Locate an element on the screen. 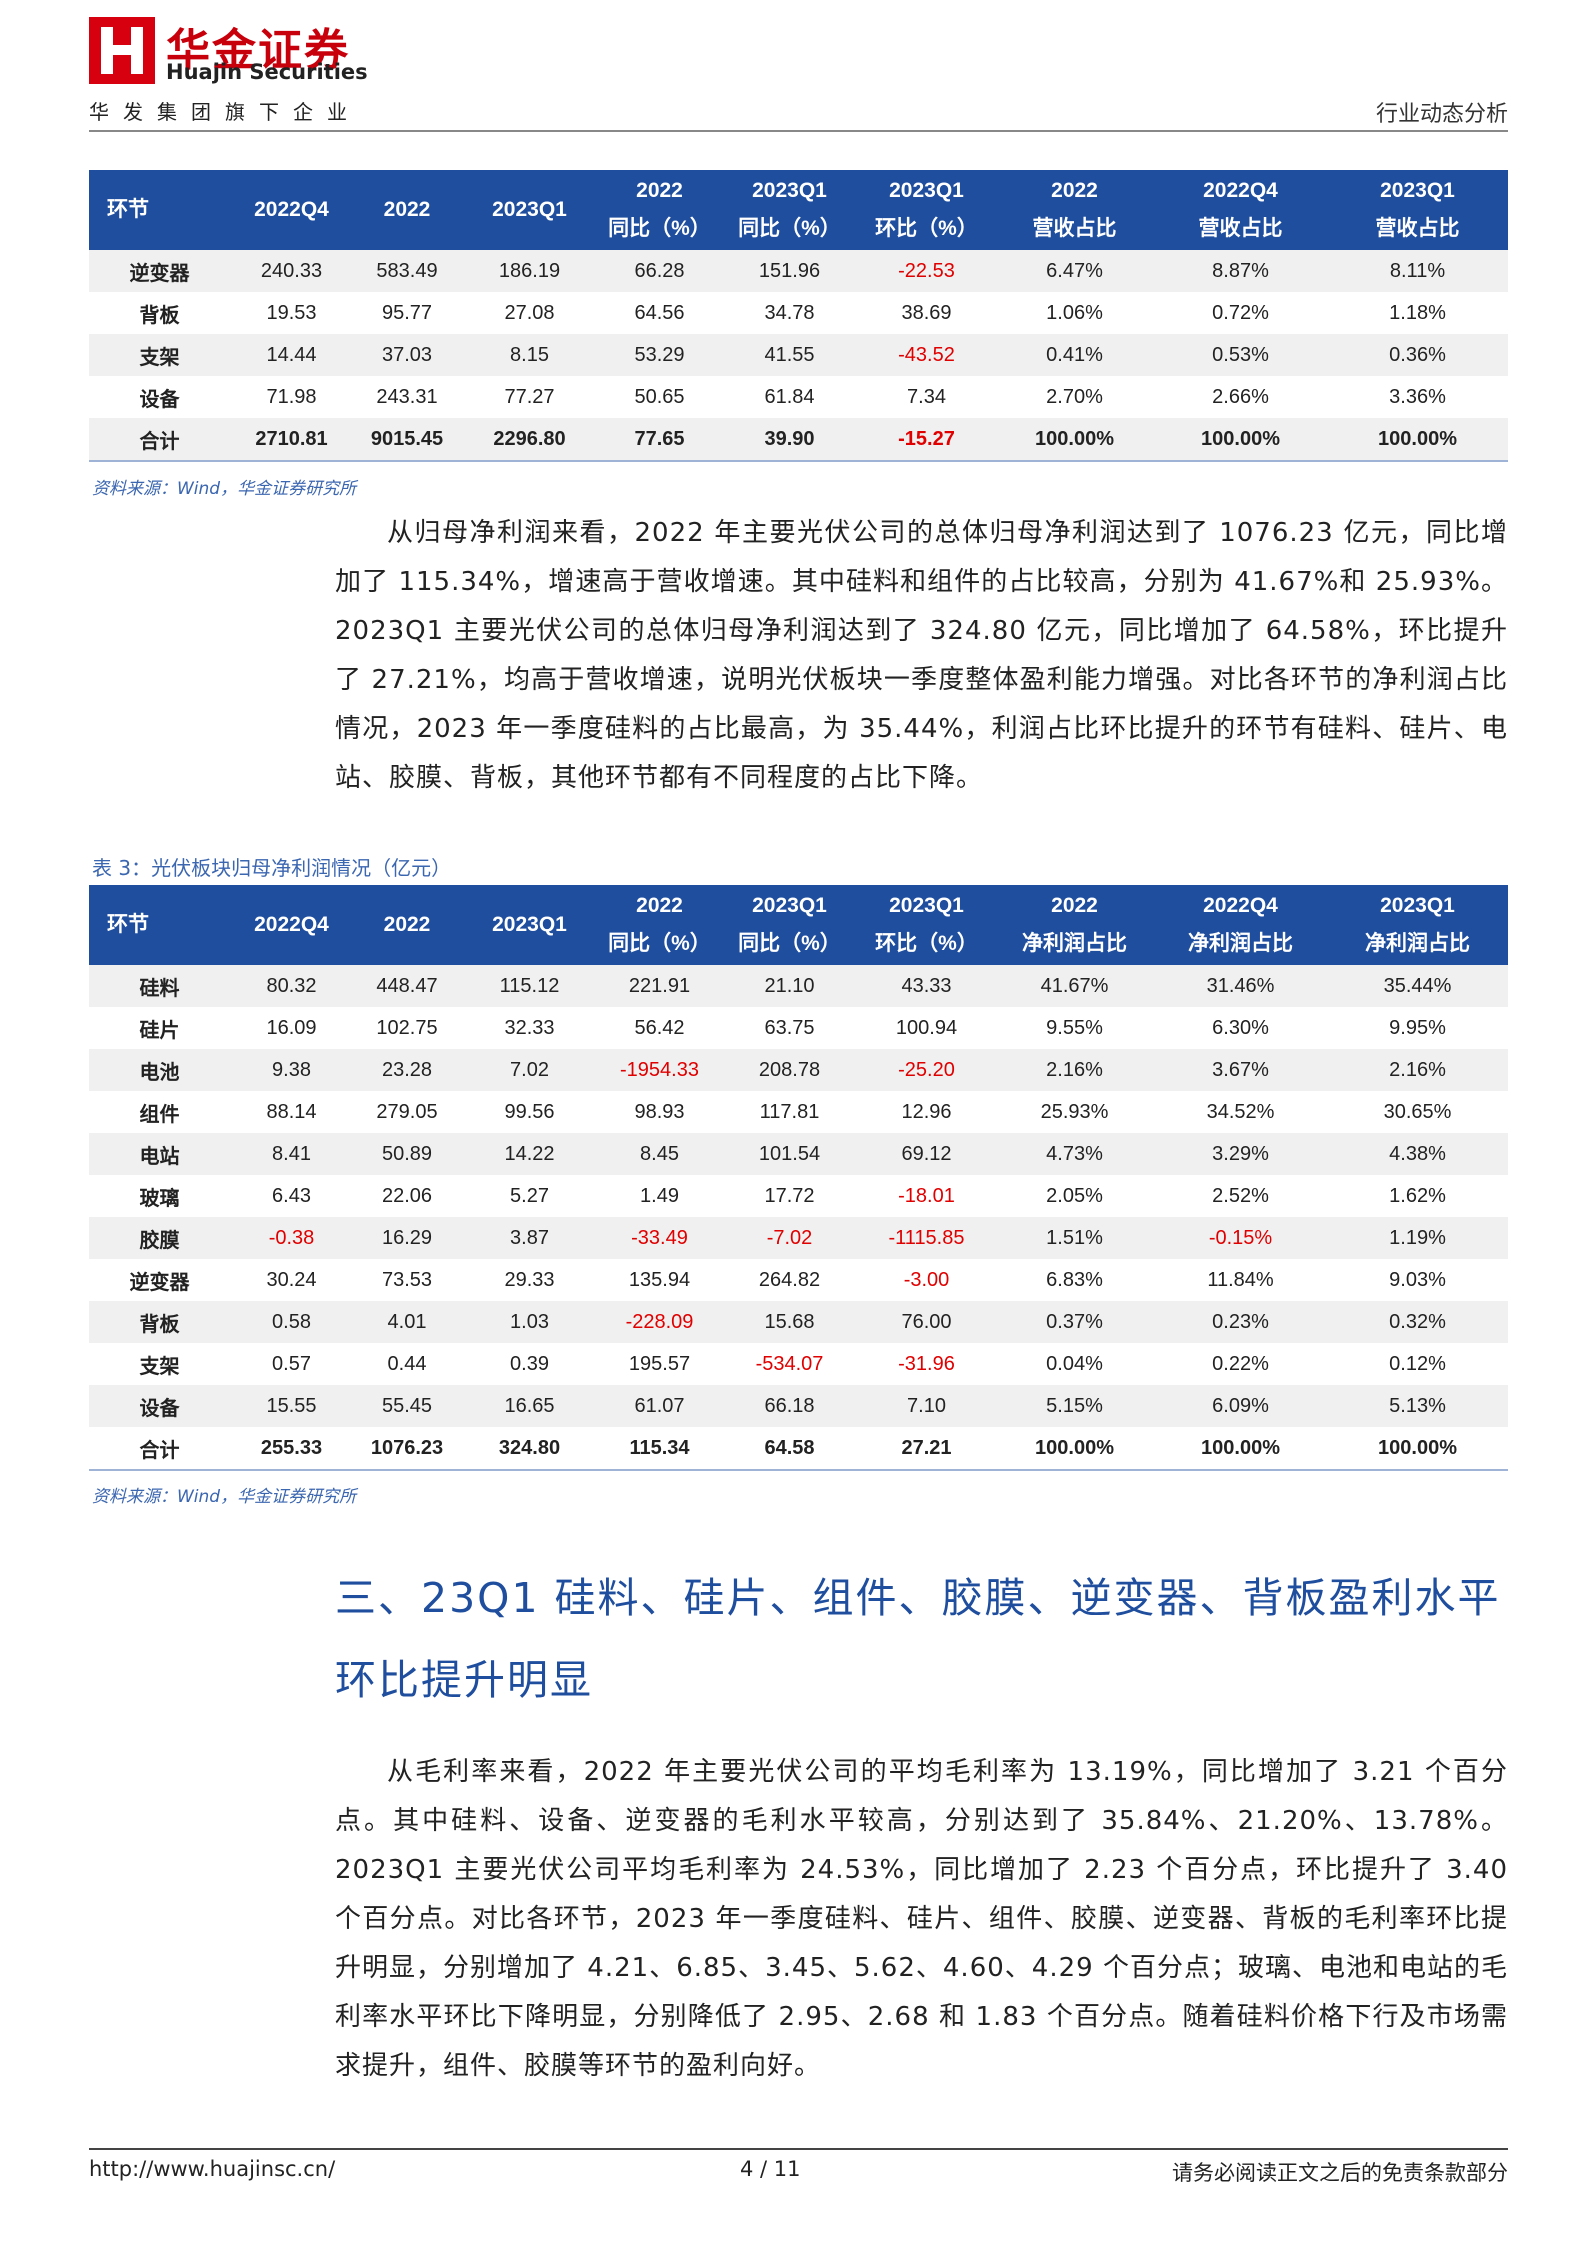  cell: -31.96 is located at coordinates (926, 1363).